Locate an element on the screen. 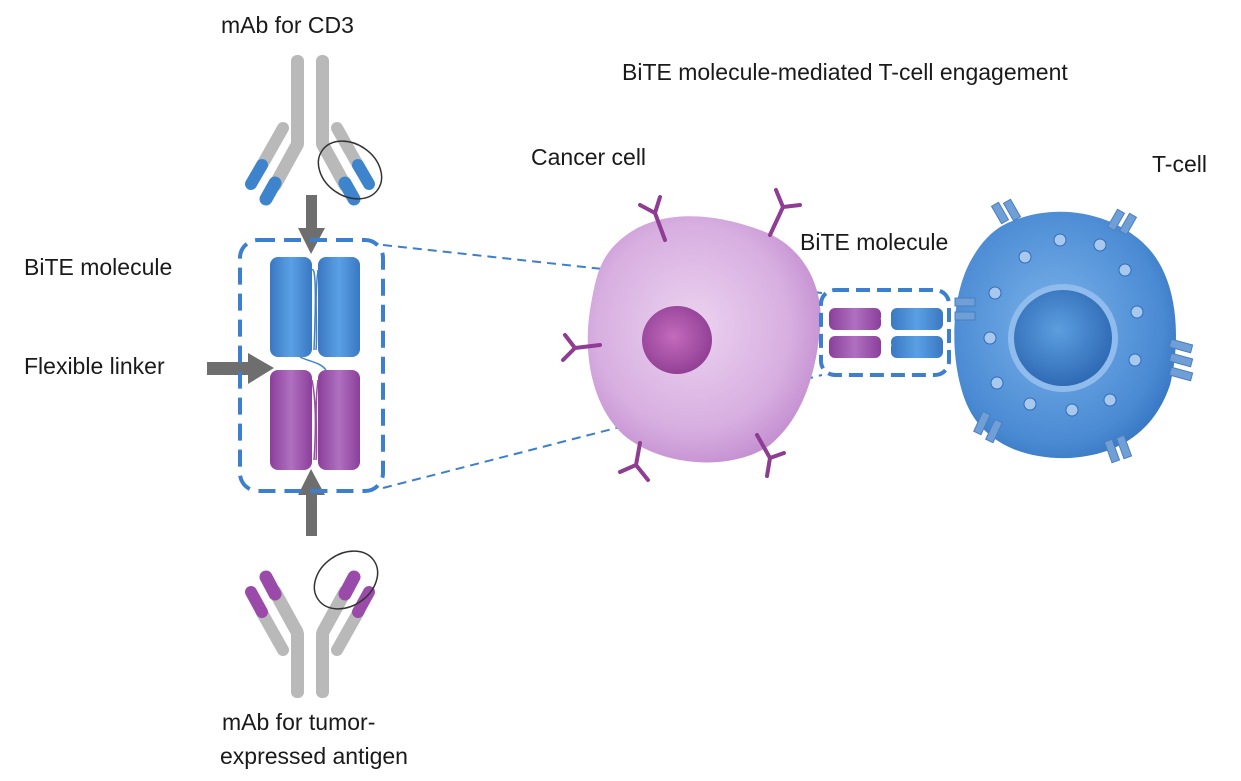 This screenshot has height=781, width=1241. mab-cd3-antibody is located at coordinates (310, 130).